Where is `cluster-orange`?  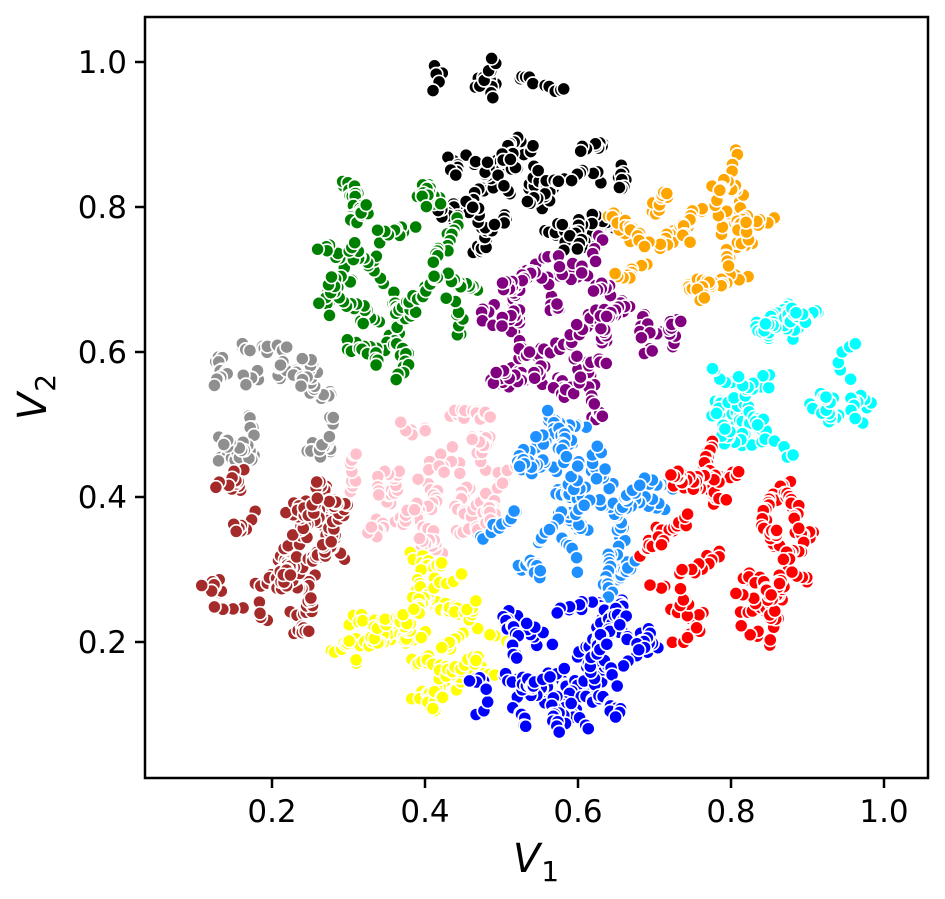
cluster-orange is located at coordinates (691, 225).